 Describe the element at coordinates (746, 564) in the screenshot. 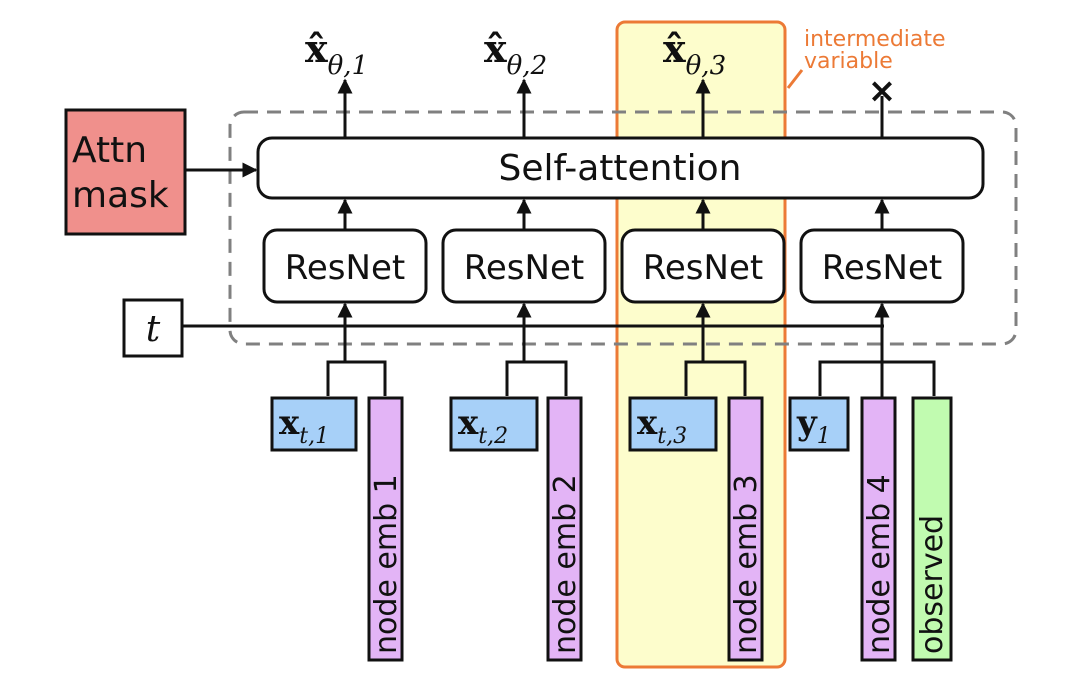

I see `node-emb-label-3: node emb 3` at that location.